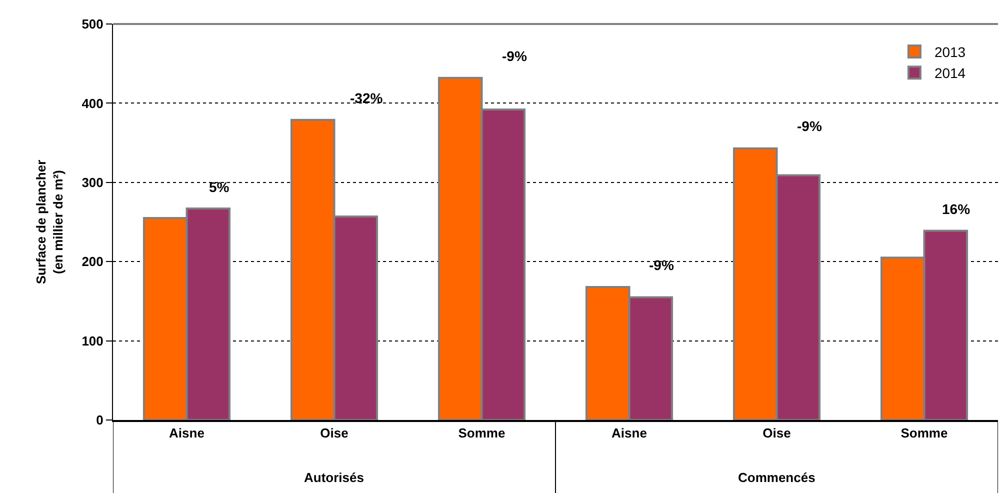 The width and height of the screenshot is (1000, 493). What do you see at coordinates (777, 477) in the screenshot?
I see `text: Commencés` at bounding box center [777, 477].